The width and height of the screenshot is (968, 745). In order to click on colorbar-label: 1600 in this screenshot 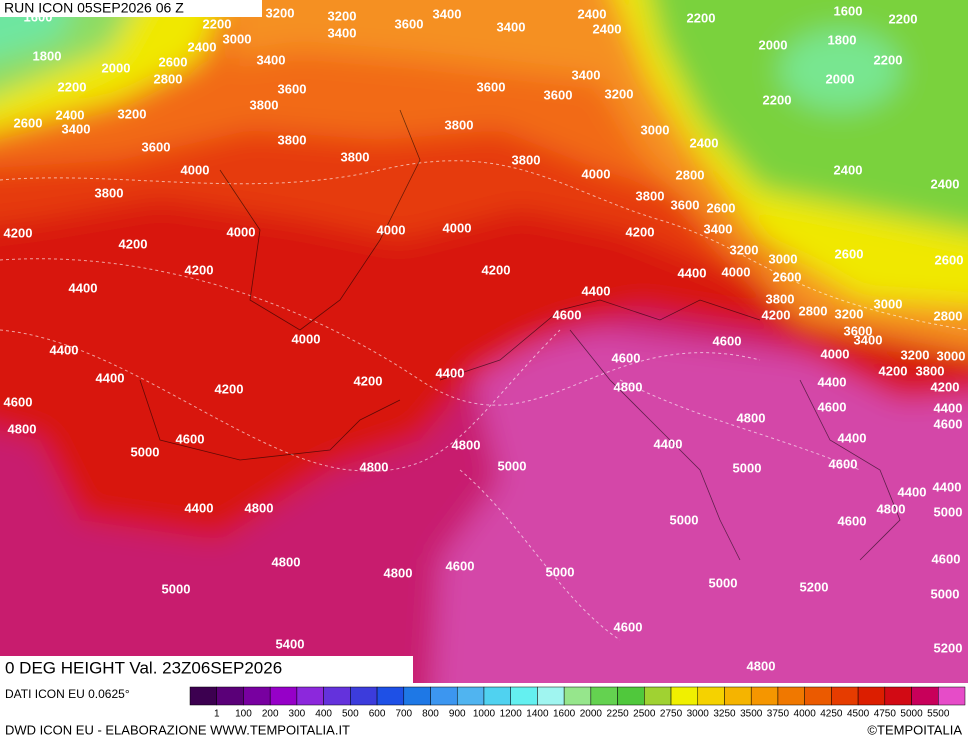, I will do `click(564, 714)`.